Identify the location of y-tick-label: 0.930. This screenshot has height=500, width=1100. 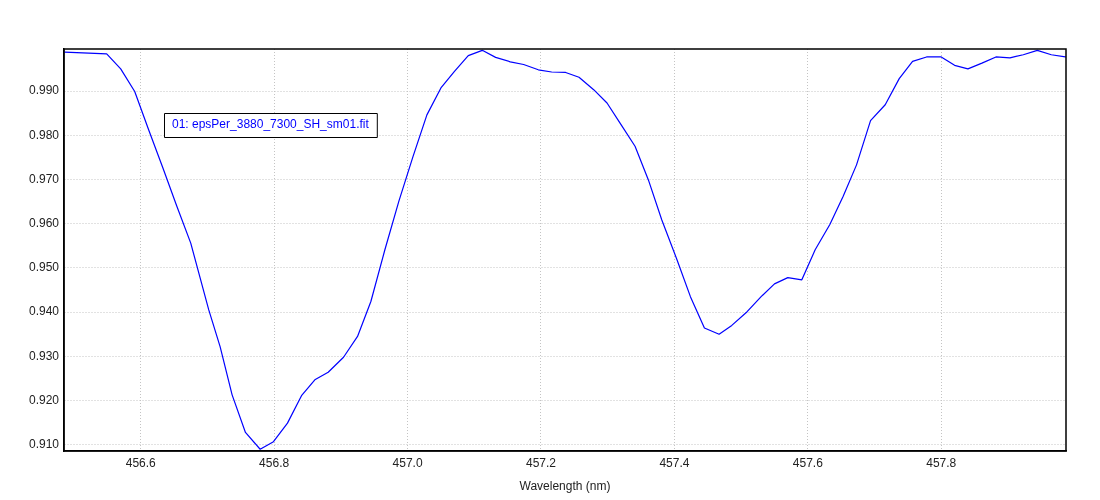
(44, 355).